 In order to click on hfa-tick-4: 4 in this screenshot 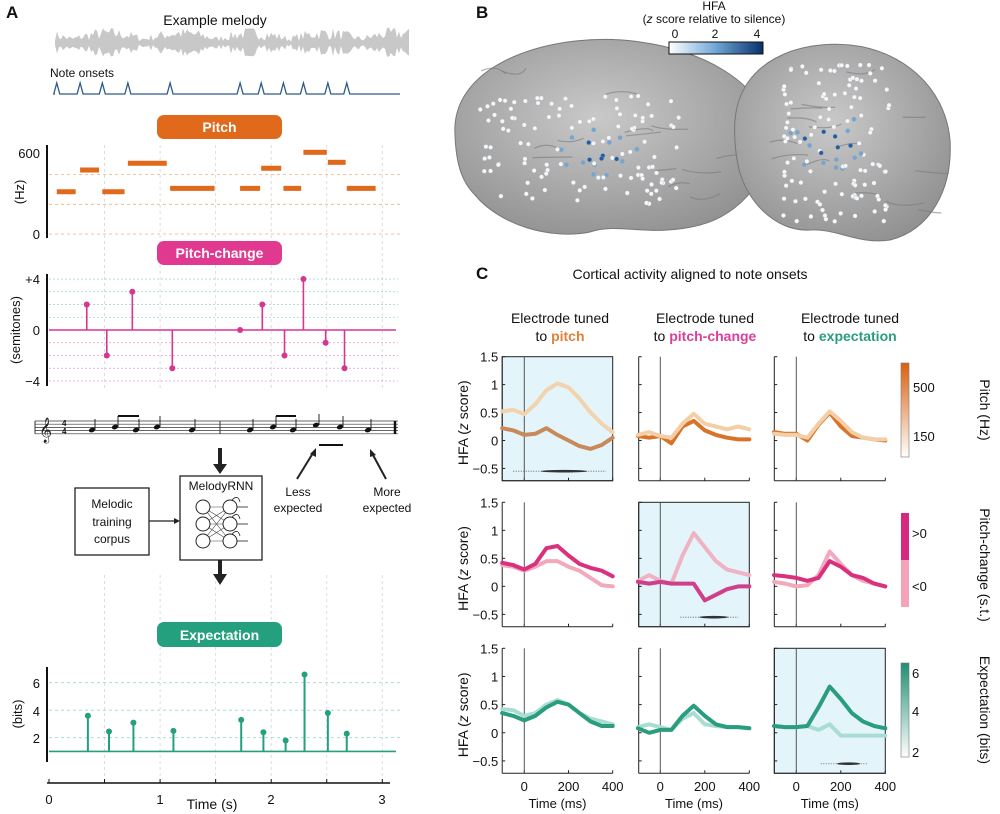, I will do `click(757, 34)`.